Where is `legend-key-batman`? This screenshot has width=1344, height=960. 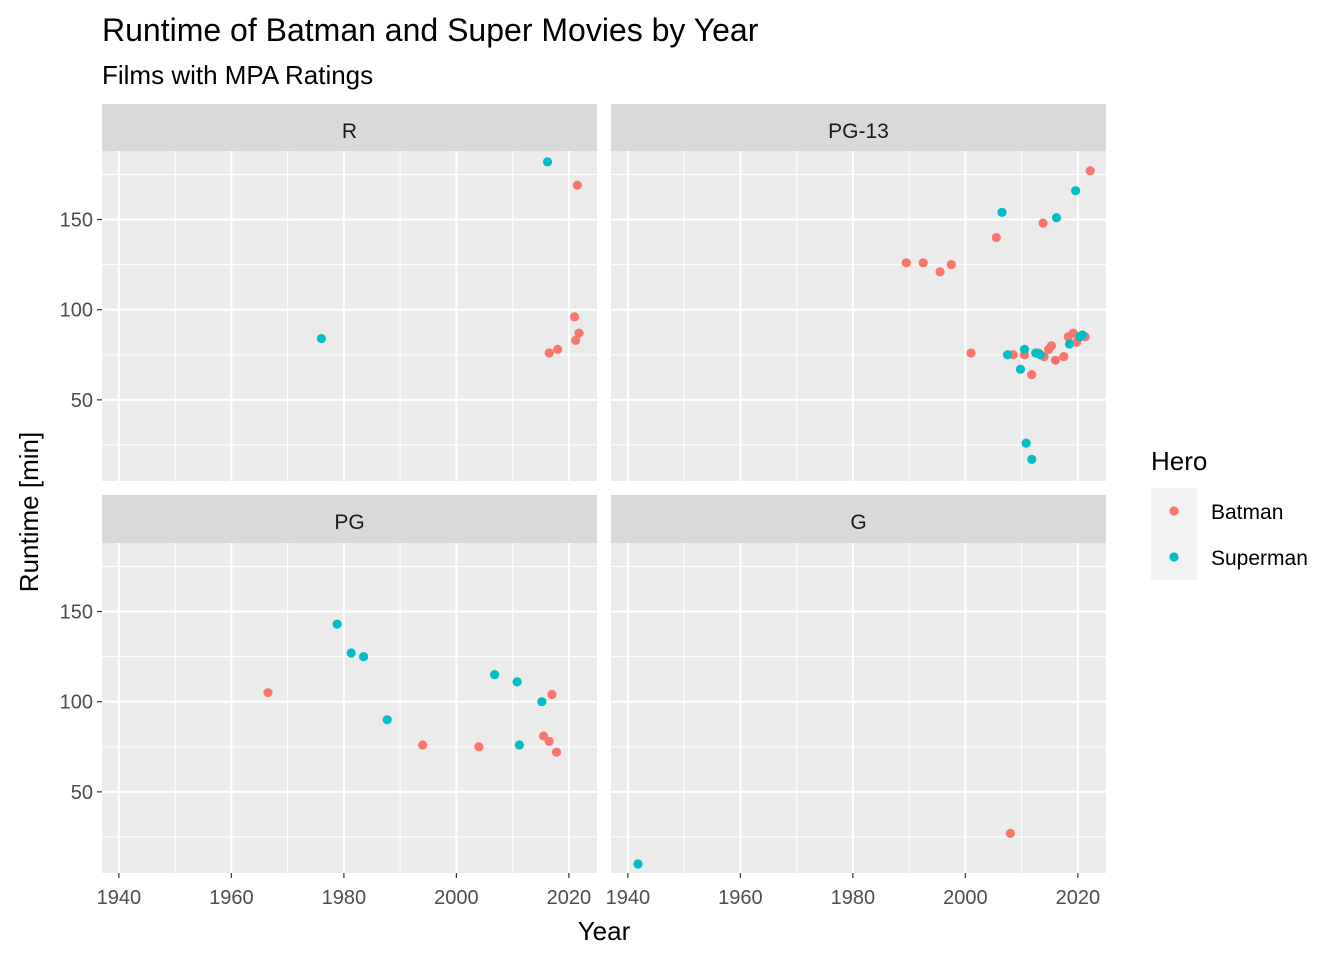
legend-key-batman is located at coordinates (1174, 511).